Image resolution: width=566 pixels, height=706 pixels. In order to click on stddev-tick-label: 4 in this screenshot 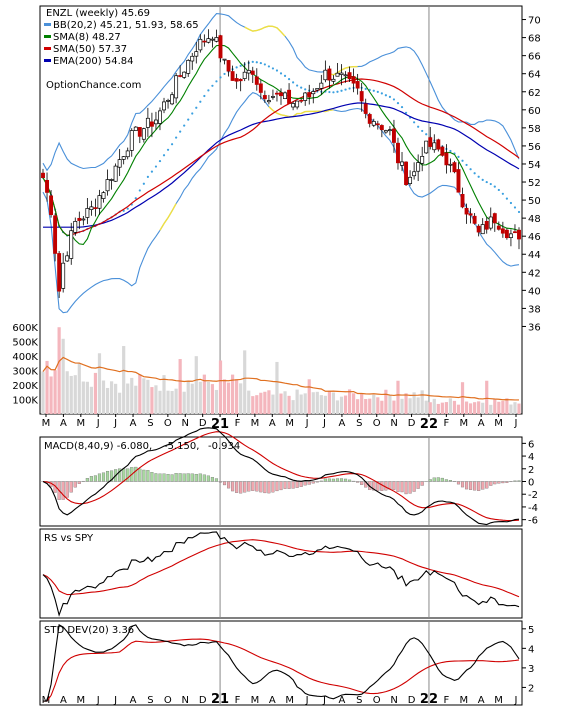, I will do `click(531, 649)`.